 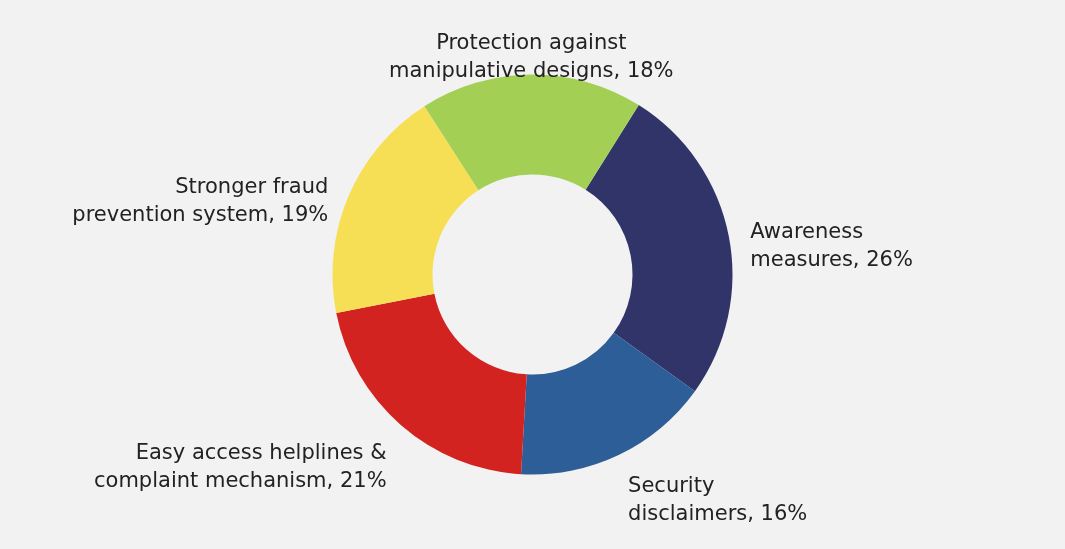 I want to click on slice-label: Stronger fraud prevention system, 19%, so click(x=200, y=200).